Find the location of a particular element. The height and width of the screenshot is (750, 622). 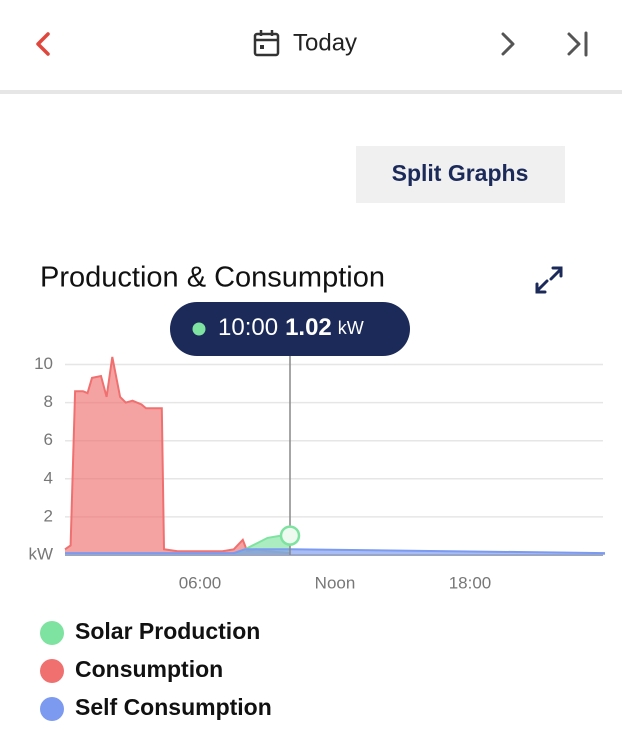

series-area is located at coordinates (177, 455).